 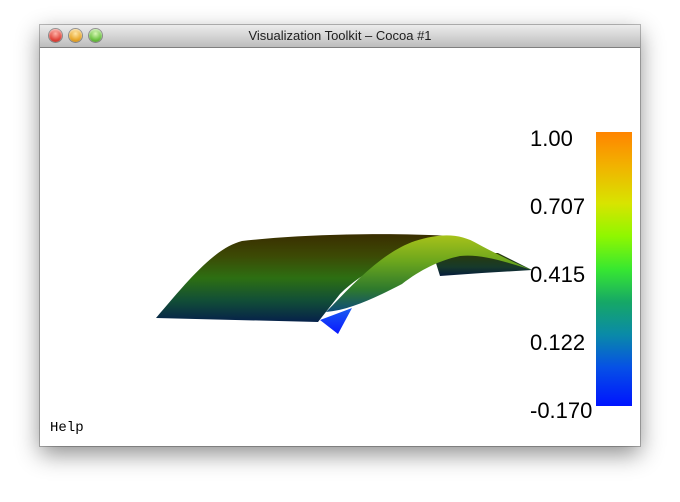 I want to click on zoom-button, so click(x=95, y=35).